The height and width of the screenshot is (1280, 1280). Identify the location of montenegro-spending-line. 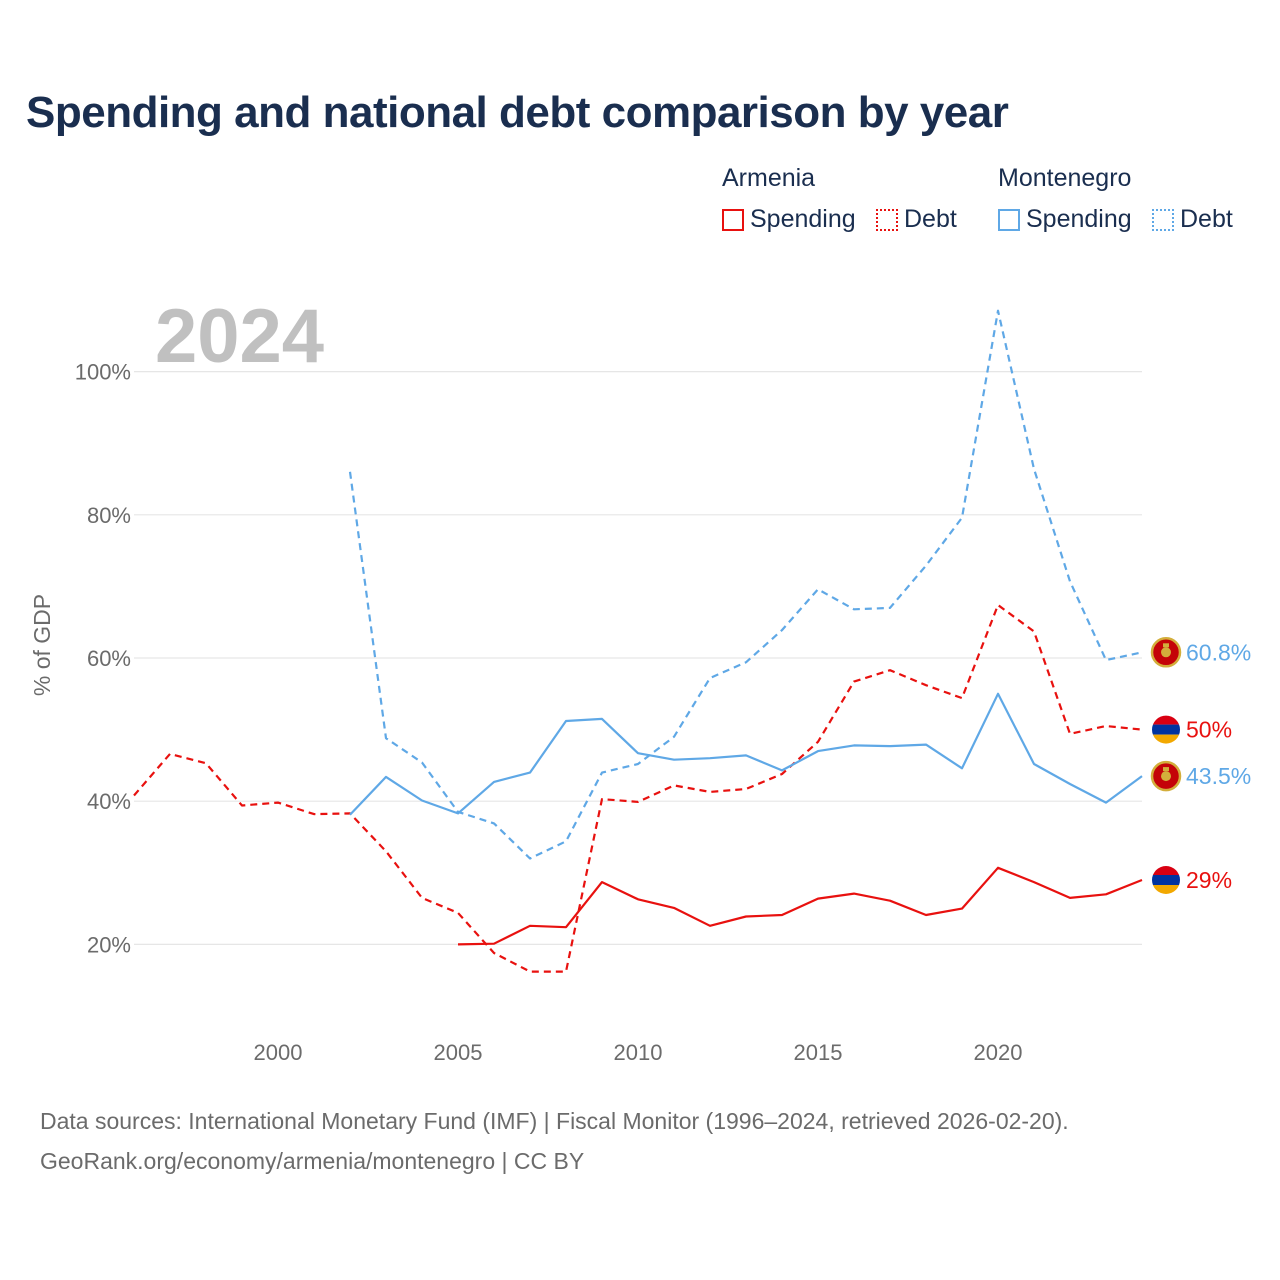
(746, 754).